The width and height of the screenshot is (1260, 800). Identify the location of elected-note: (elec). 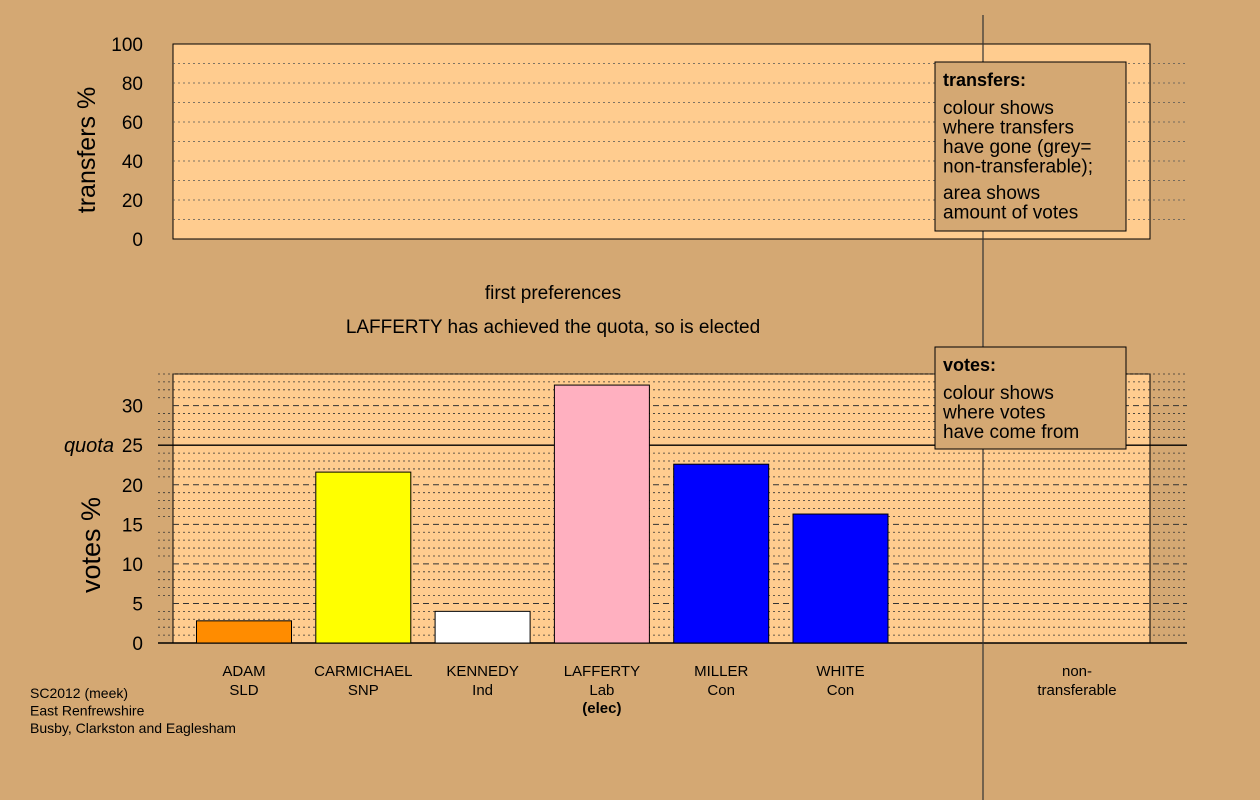
(601, 708).